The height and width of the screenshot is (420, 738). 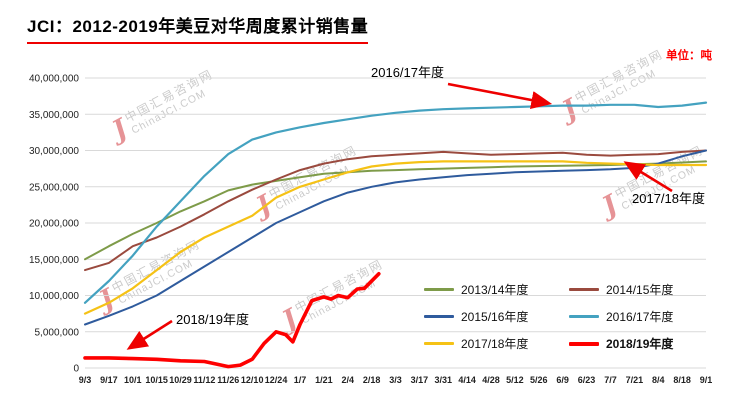 I want to click on legend-item-2016/17年度: 2016/17年度, so click(x=641, y=316).